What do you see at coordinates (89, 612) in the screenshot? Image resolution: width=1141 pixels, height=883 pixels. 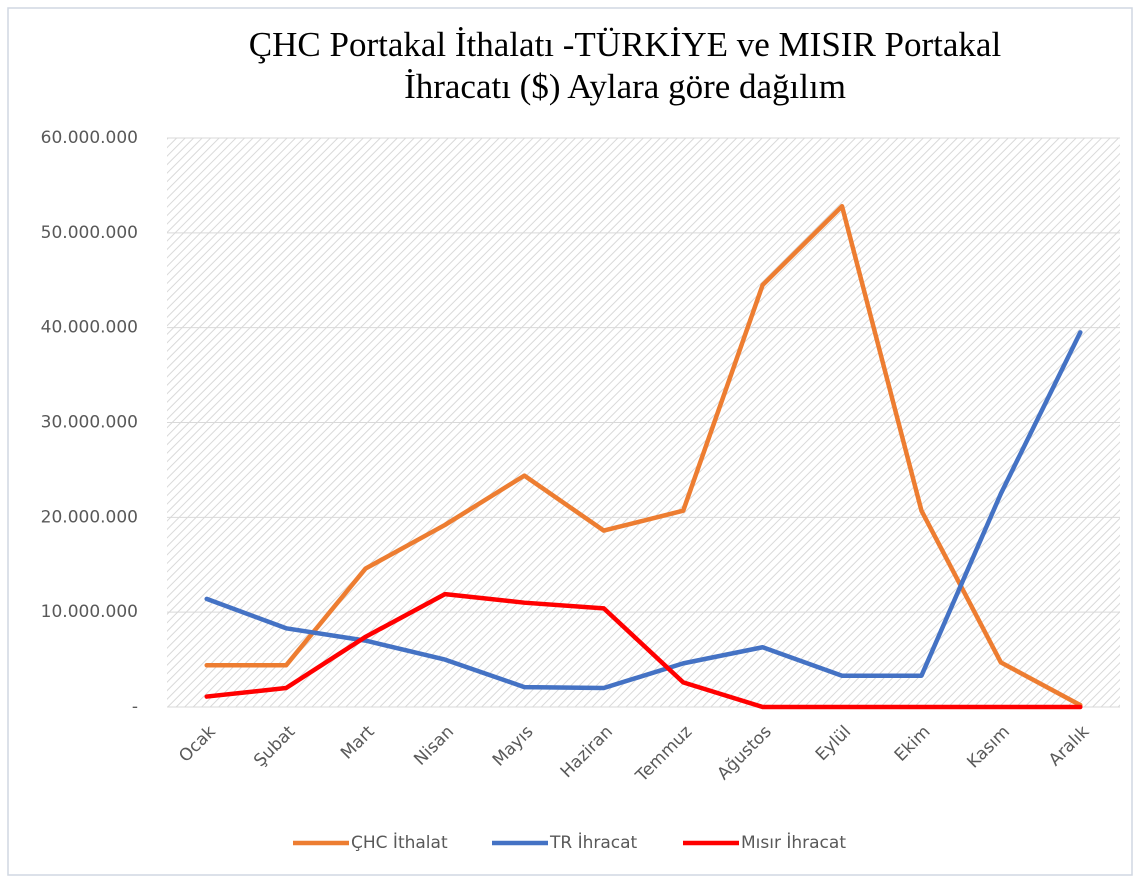 I see `y-tick-label: 10.000.000` at bounding box center [89, 612].